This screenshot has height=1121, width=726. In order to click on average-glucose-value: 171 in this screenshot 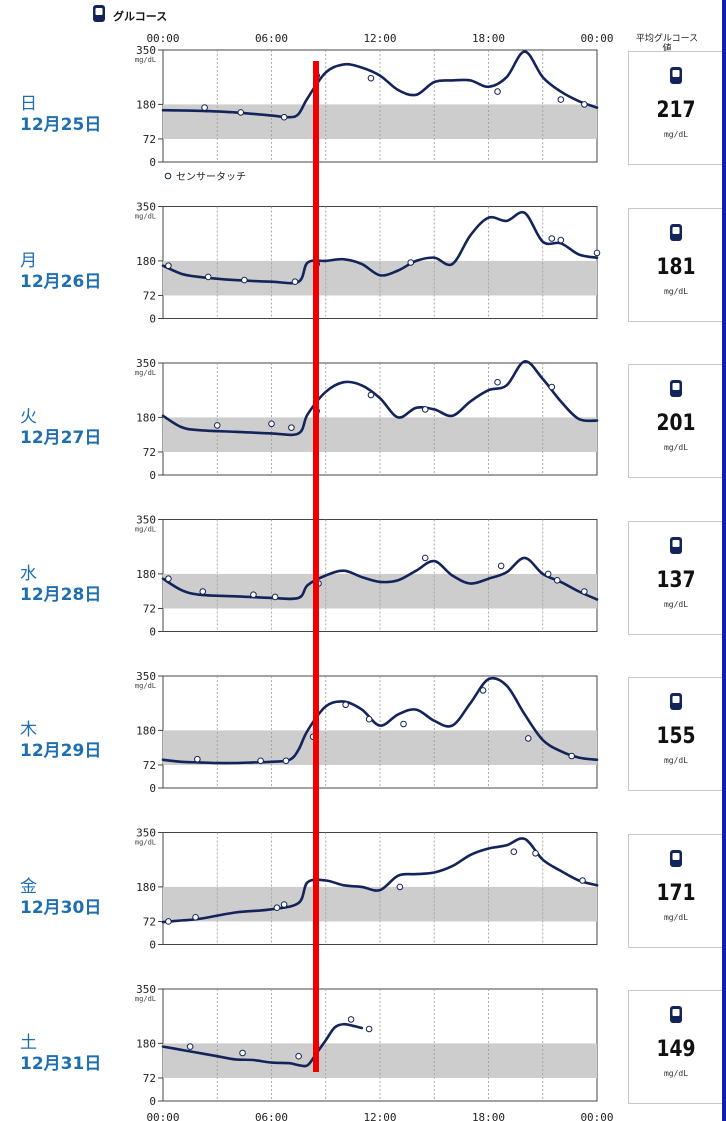, I will do `click(676, 893)`.